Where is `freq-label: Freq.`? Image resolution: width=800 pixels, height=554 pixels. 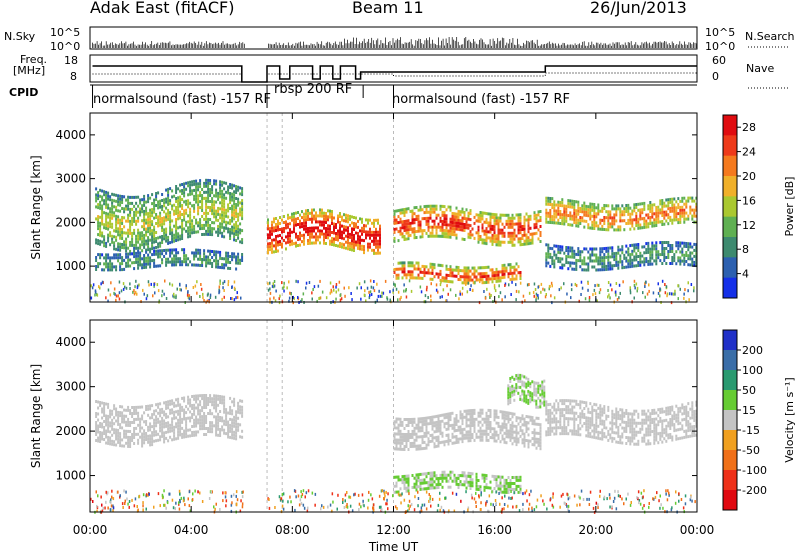 freq-label: Freq. is located at coordinates (34, 59).